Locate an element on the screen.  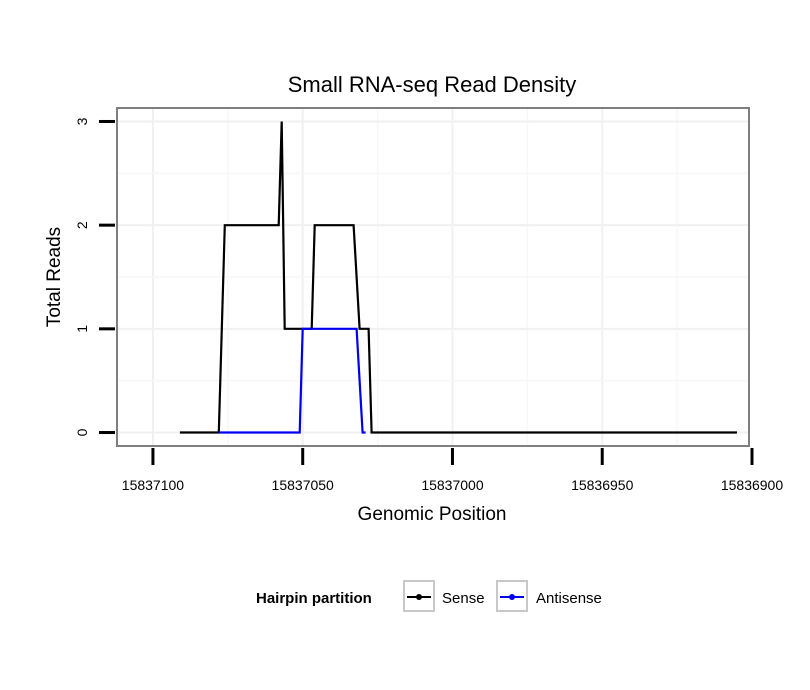
legend: Hairpin partition Sense Antisense is located at coordinates (429, 596).